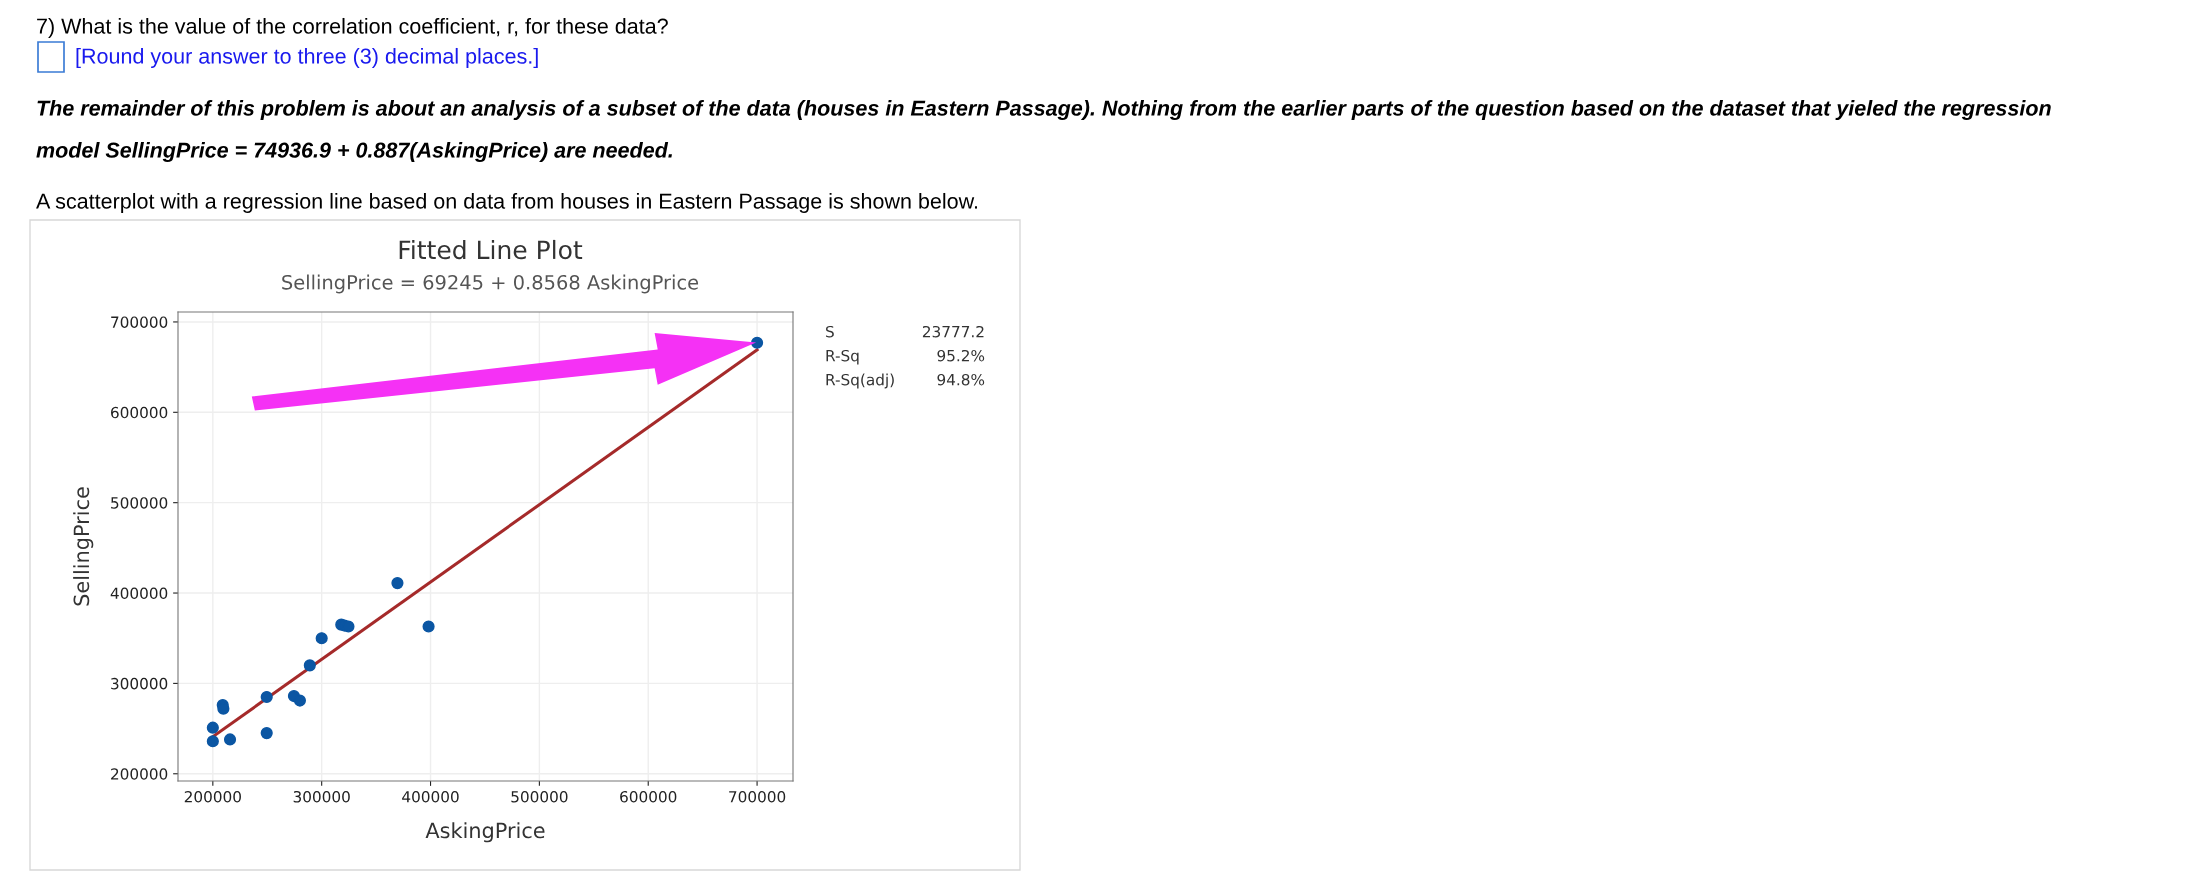 The width and height of the screenshot is (2198, 883). Describe the element at coordinates (321, 796) in the screenshot. I see `x-tick-label: 300000` at that location.